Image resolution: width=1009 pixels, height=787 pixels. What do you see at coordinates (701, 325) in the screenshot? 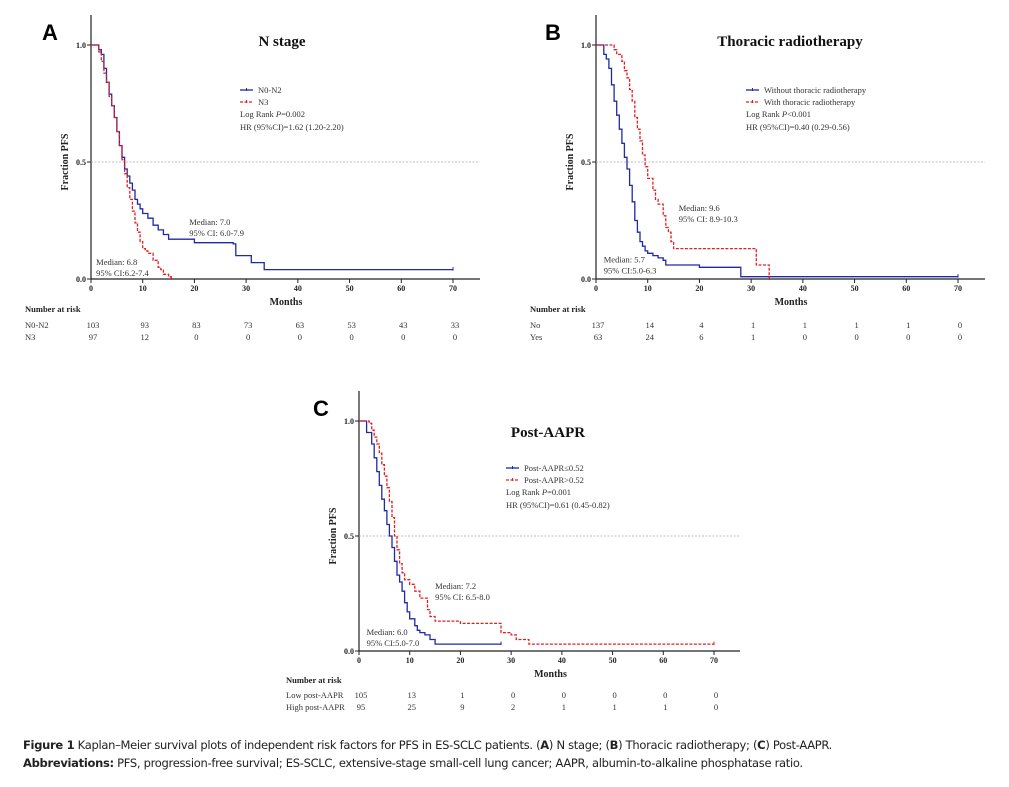
I see `risk-value: 4` at bounding box center [701, 325].